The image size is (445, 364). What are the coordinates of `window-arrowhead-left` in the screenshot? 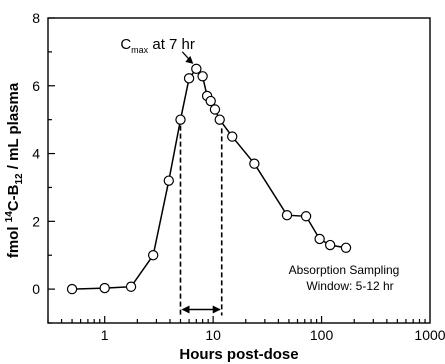 It's located at (185, 309).